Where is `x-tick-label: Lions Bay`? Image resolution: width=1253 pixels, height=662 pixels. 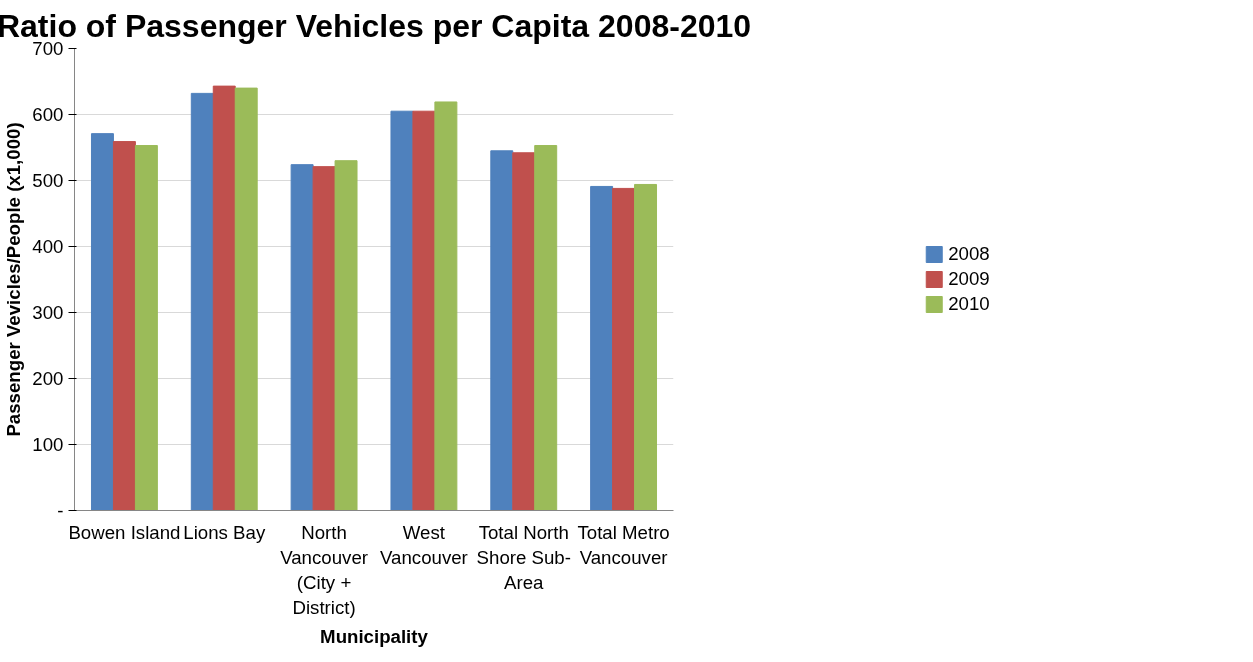 x-tick-label: Lions Bay is located at coordinates (224, 532).